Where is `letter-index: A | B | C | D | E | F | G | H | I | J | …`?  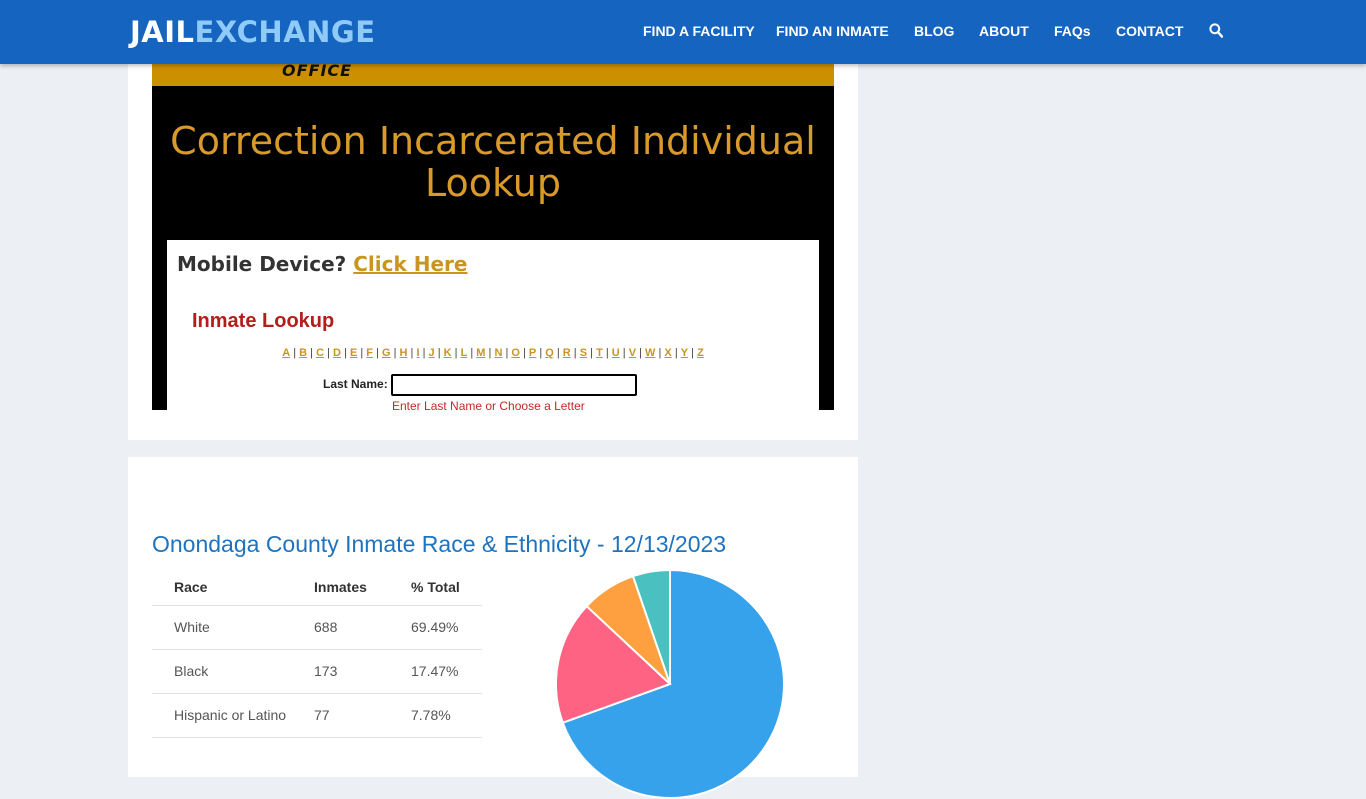
letter-index: A | B | C | D | E | F | G | H | I | J | … is located at coordinates (493, 353).